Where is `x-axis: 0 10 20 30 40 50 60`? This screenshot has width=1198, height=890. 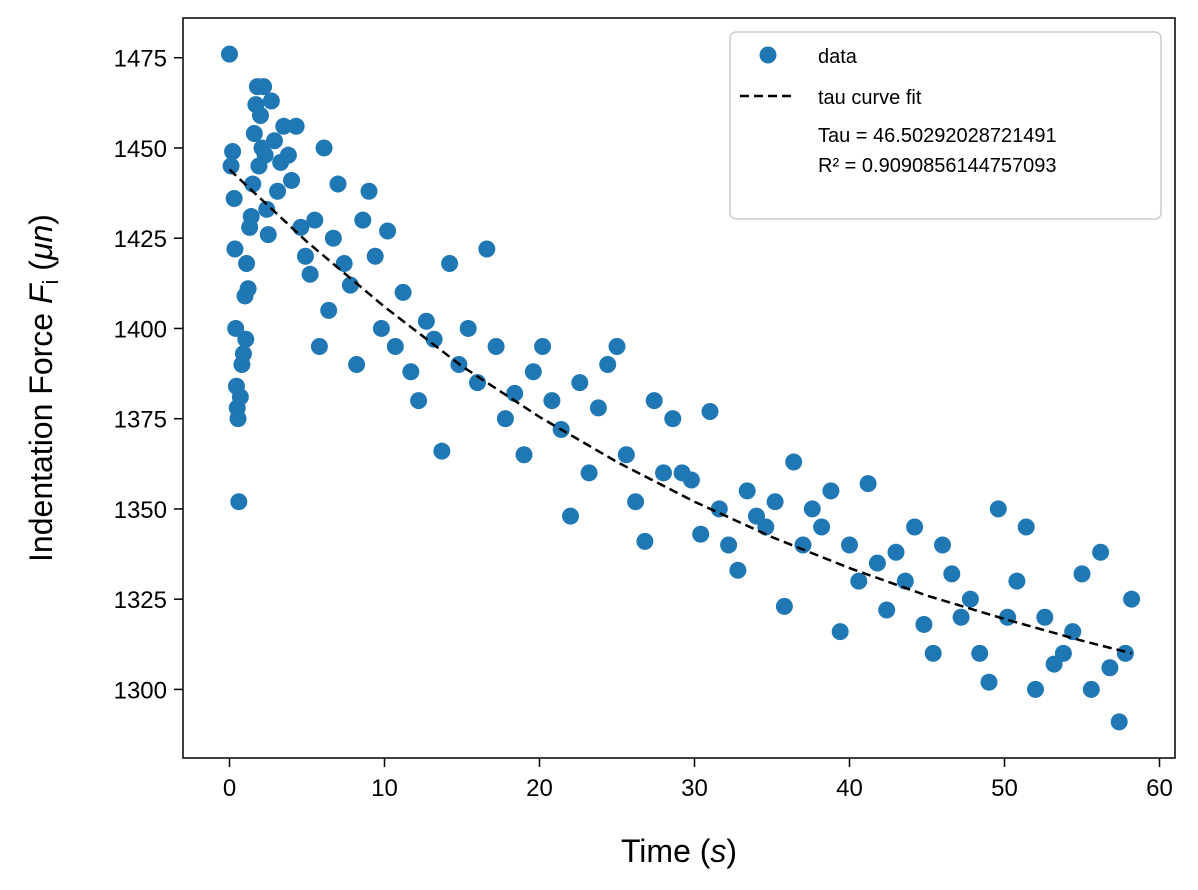 x-axis: 0 10 20 30 40 50 60 is located at coordinates (698, 780).